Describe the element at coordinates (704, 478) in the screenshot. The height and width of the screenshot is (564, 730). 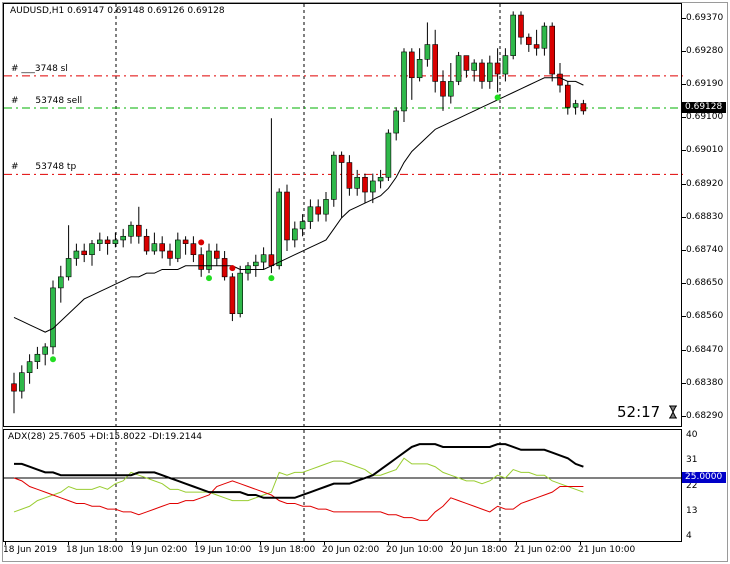
I see `adx-level-tag: 25.0000` at that location.